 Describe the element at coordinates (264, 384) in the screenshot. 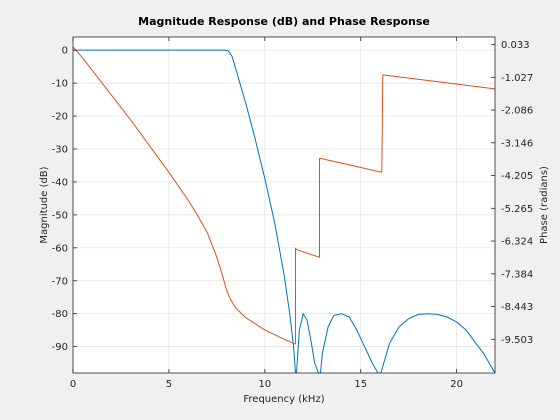

I see `x-tick-label: 10` at that location.